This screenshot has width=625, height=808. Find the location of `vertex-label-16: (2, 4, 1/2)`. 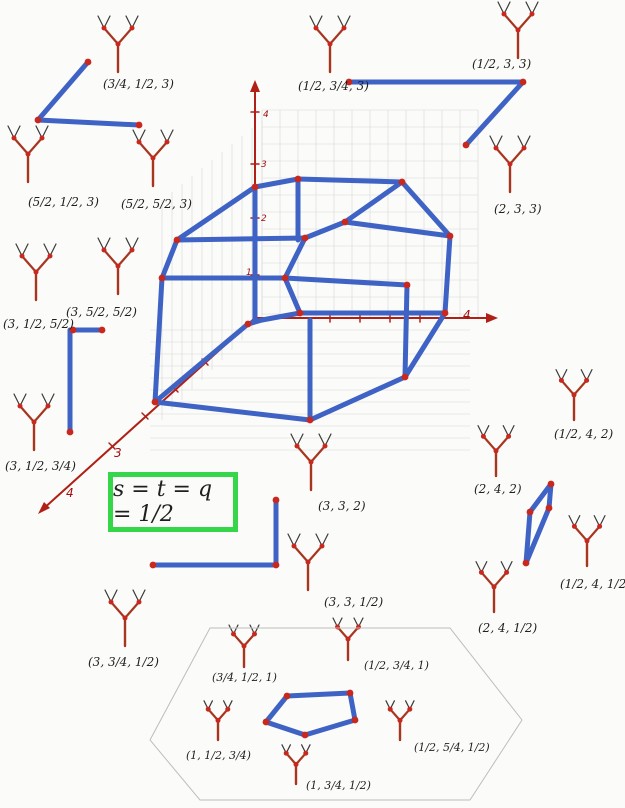

vertex-label-16: (2, 4, 1/2) is located at coordinates (508, 628).